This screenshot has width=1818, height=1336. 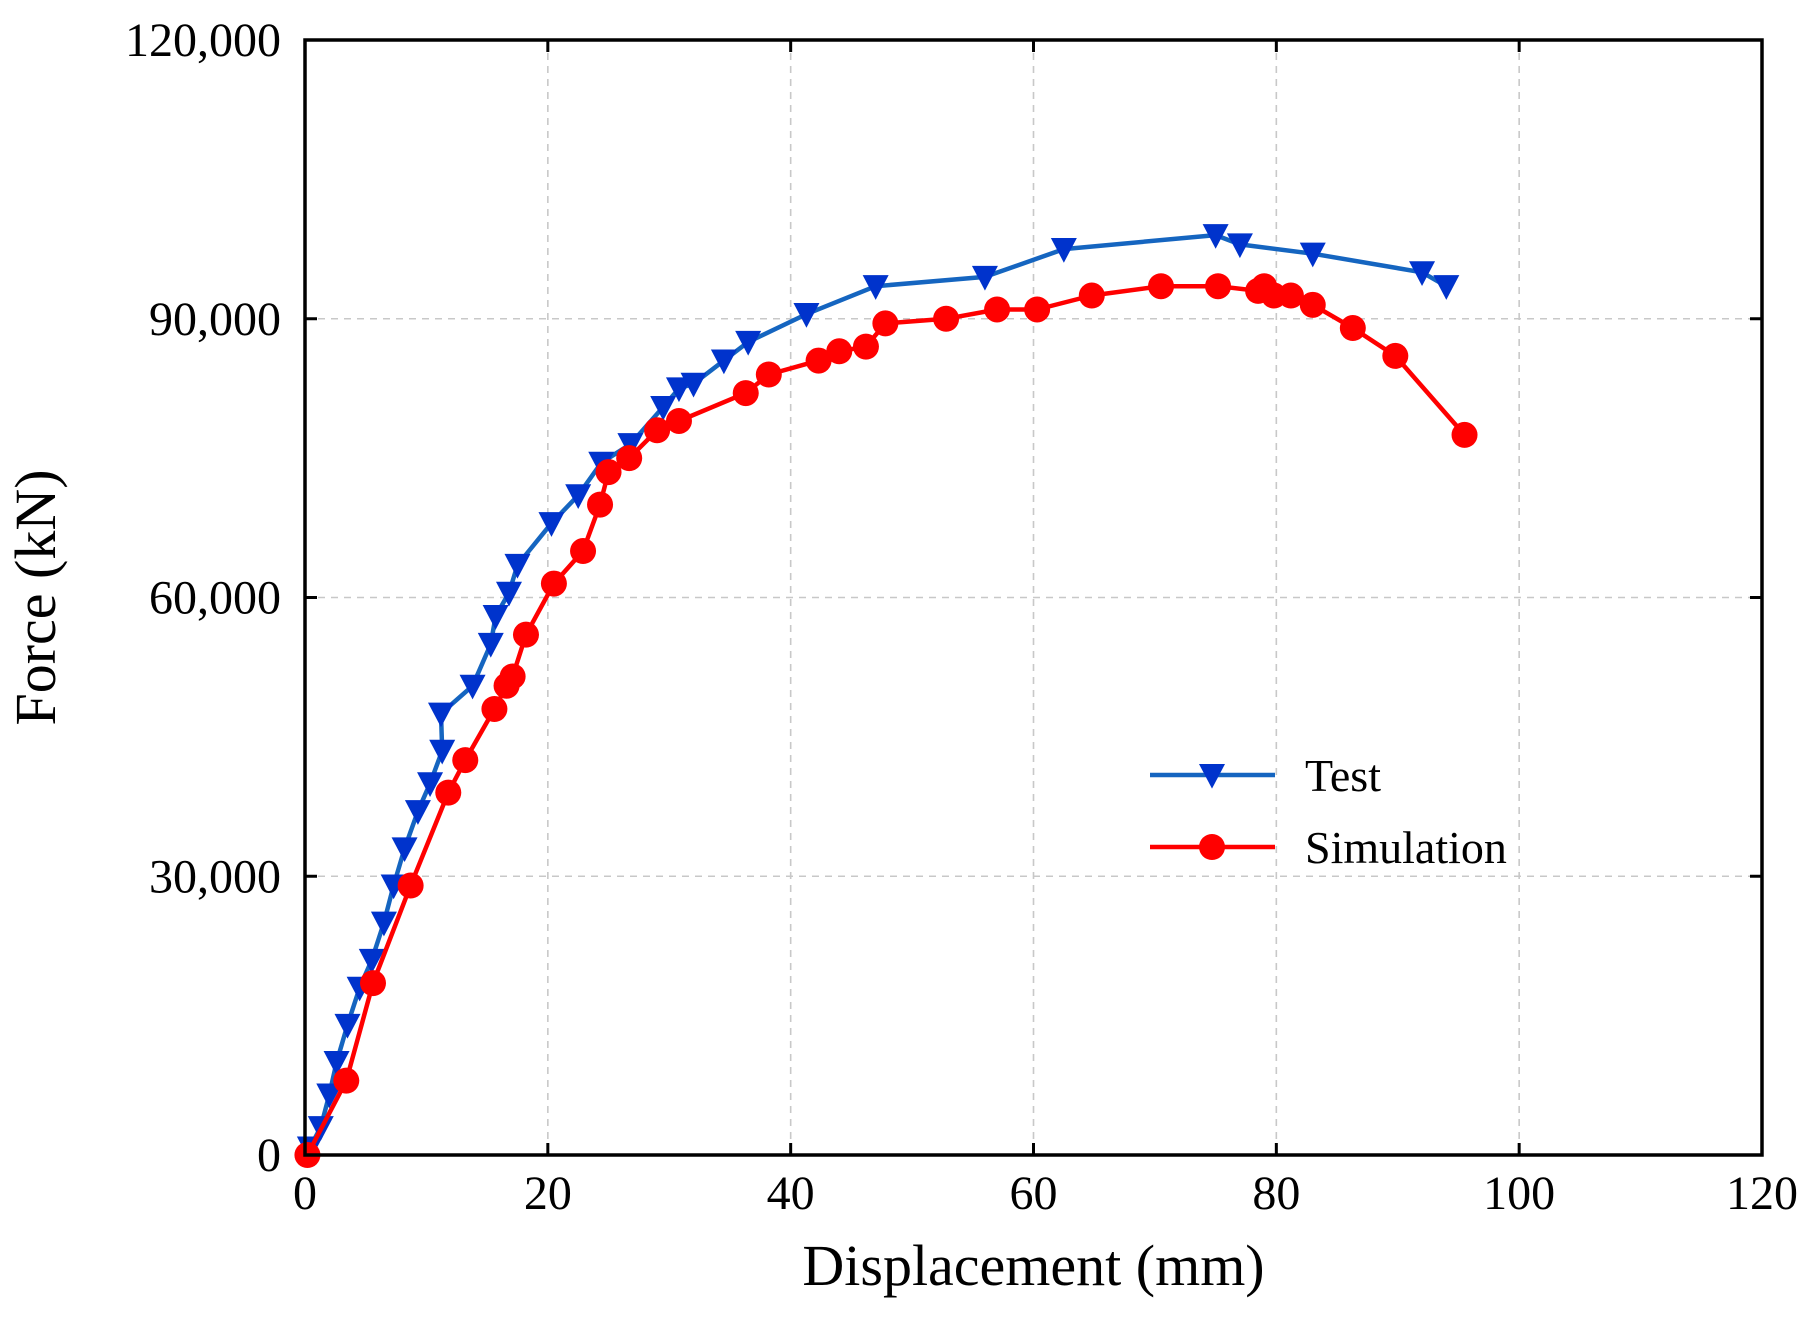 What do you see at coordinates (1034, 1193) in the screenshot?
I see `x-tick-label: 60` at bounding box center [1034, 1193].